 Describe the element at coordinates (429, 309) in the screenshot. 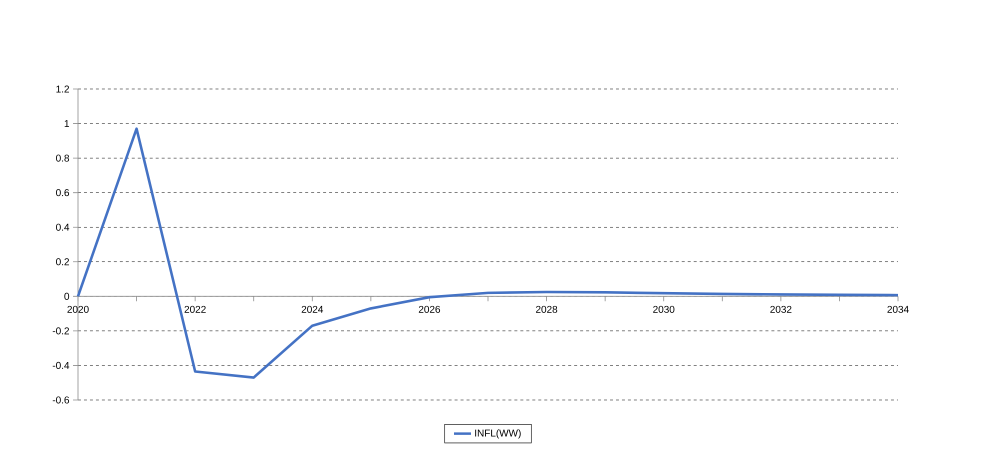

I see `x-tick-label: 2026` at that location.